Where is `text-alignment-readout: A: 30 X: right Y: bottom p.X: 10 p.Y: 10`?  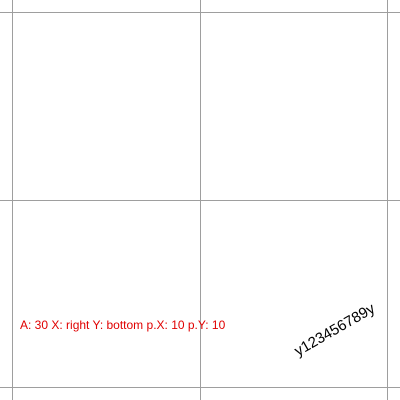
text-alignment-readout: A: 30 X: right Y: bottom p.X: 10 p.Y: 10 is located at coordinates (123, 325).